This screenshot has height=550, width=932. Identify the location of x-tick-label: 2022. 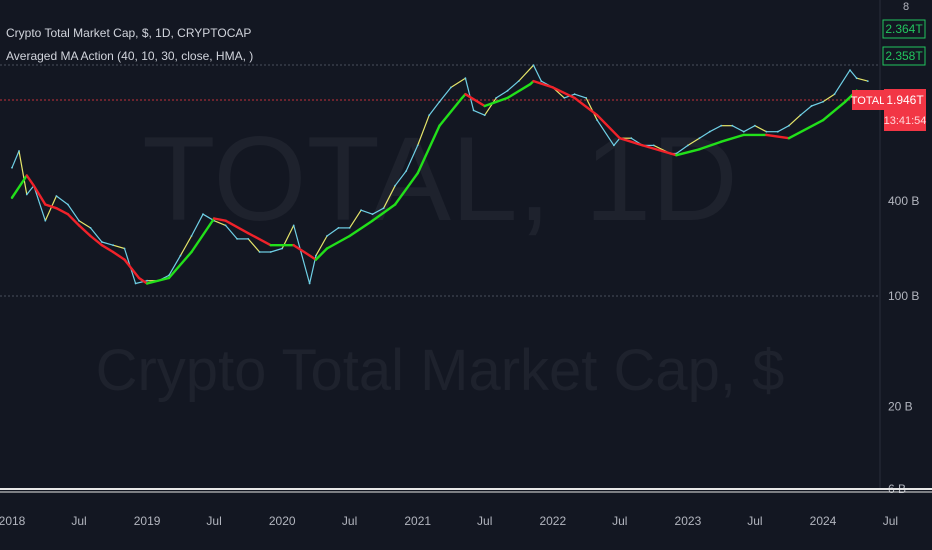
(552, 521).